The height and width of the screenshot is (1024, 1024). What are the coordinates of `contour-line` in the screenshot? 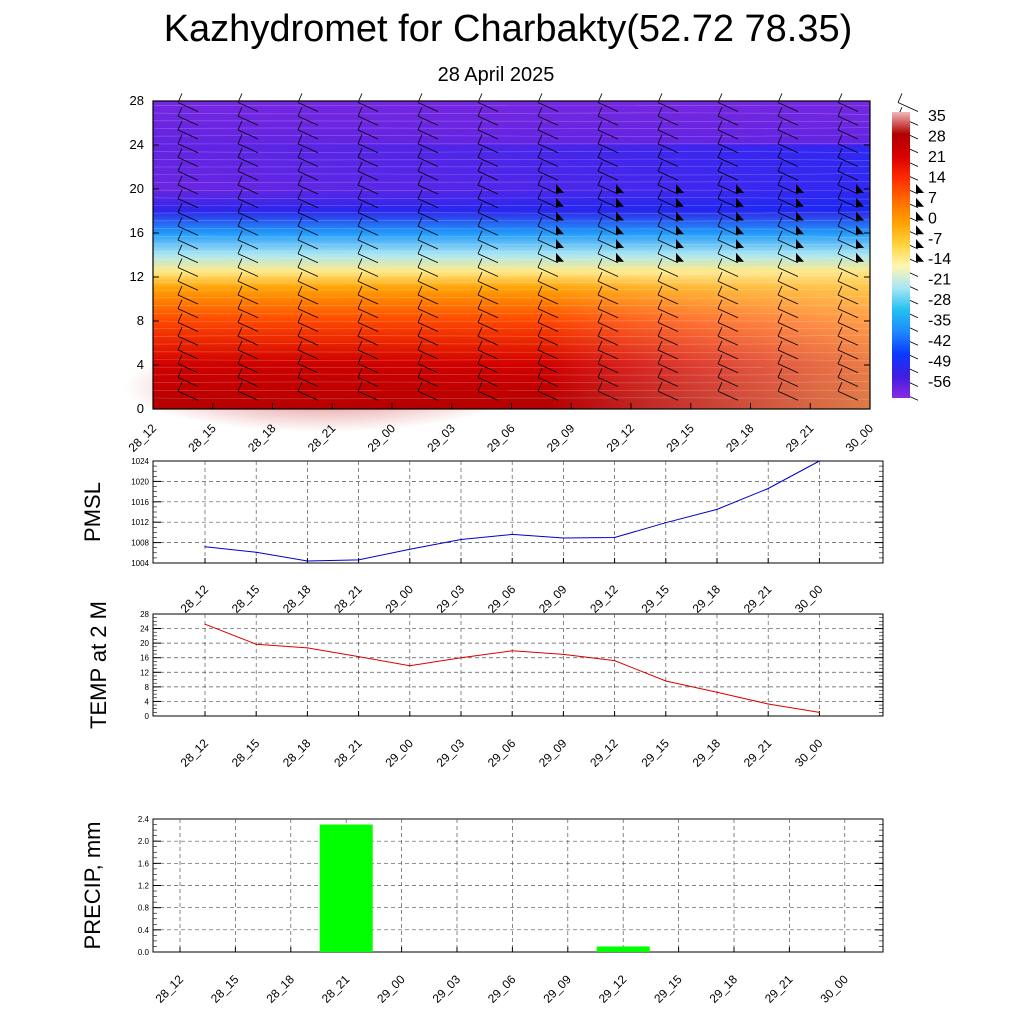 It's located at (511, 335).